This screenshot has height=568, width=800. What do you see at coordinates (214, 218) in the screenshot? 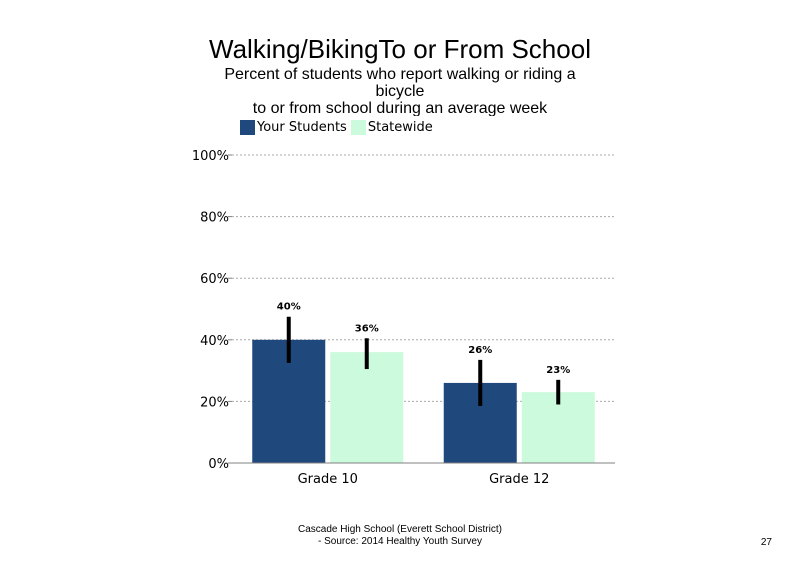
I see `y-tick-label: 80%` at bounding box center [214, 218].